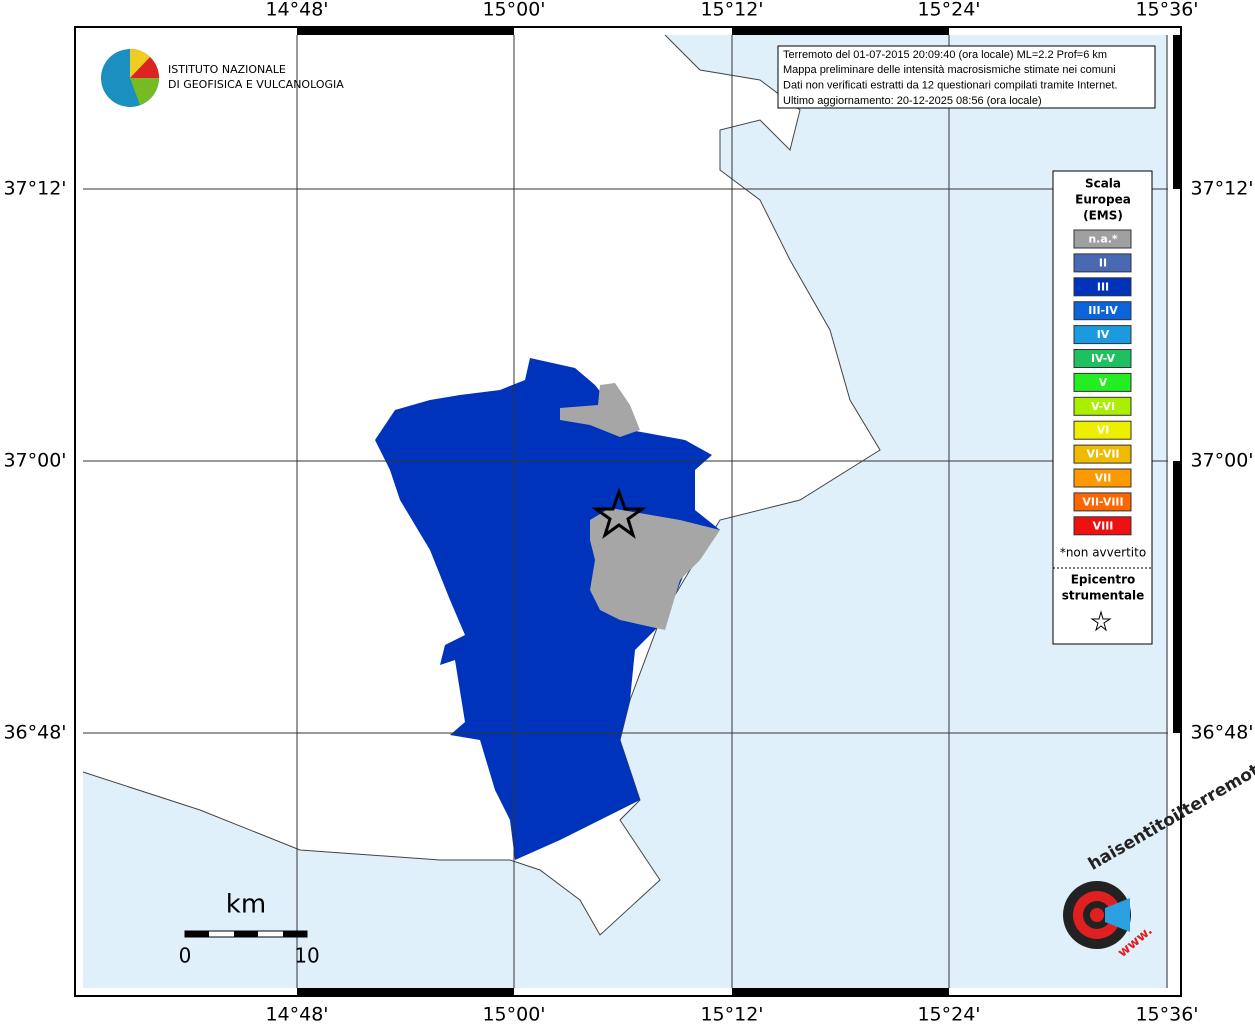  I want to click on institute-name: ISTITUTO NAZIONALE, so click(227, 69).